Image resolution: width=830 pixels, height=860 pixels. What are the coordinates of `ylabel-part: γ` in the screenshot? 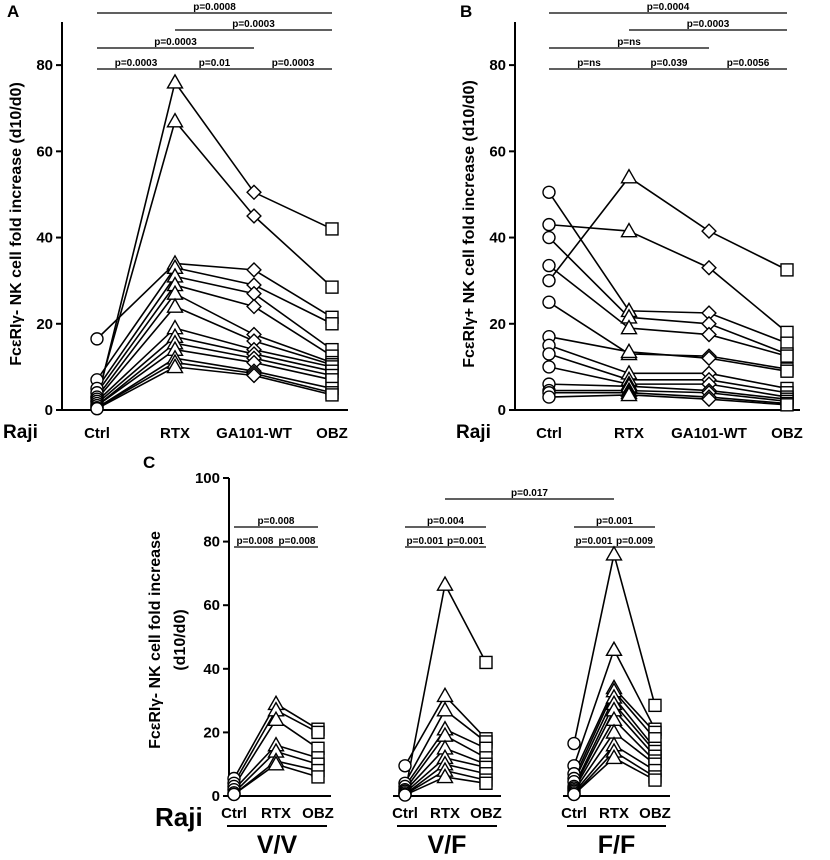 It's located at (155, 702).